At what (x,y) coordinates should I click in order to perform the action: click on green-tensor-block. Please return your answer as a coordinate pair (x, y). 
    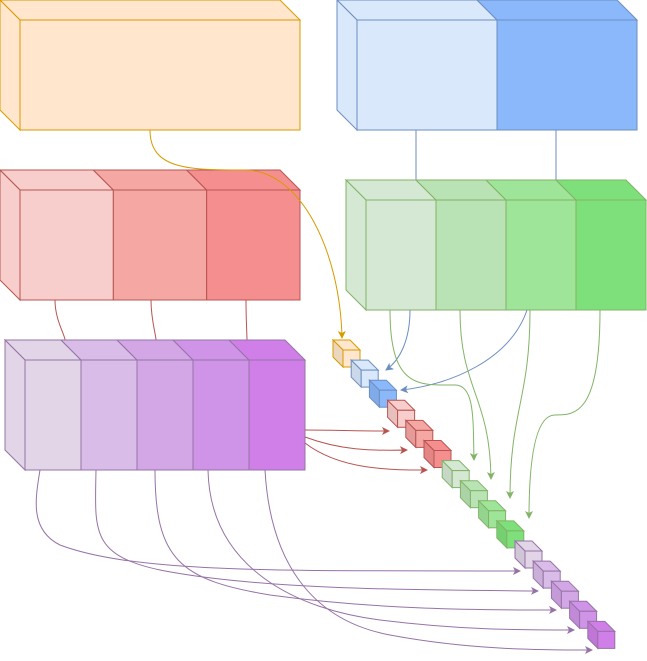
    Looking at the image, I should click on (496, 245).